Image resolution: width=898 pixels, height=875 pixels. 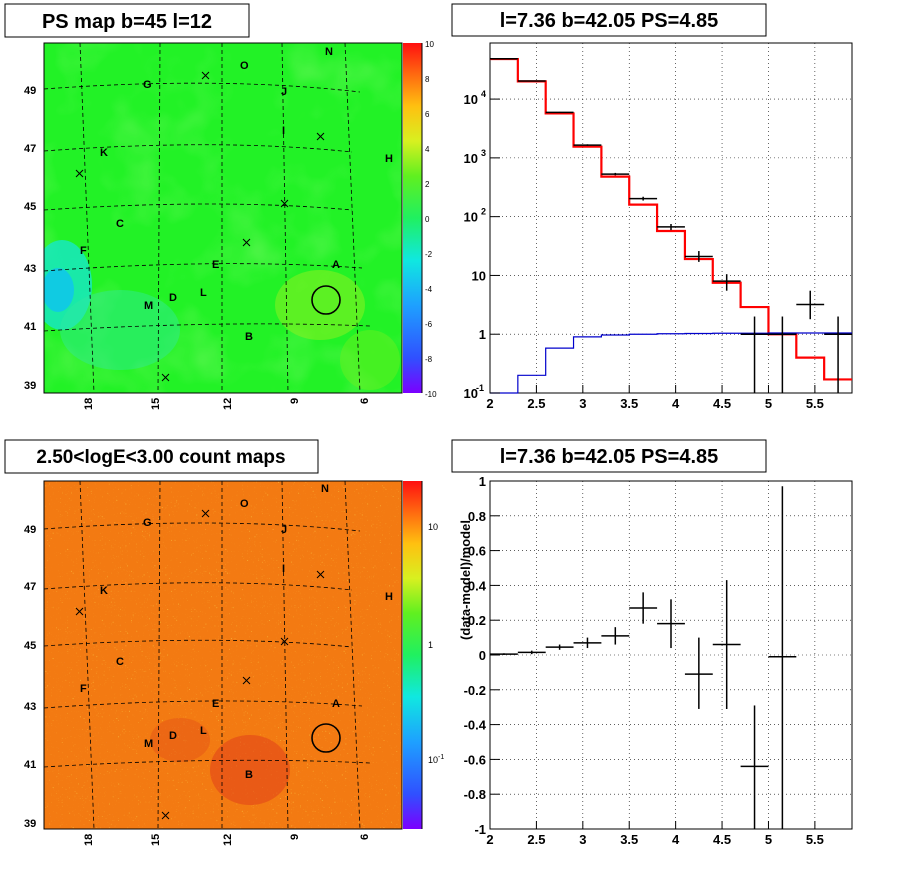 What do you see at coordinates (249, 337) in the screenshot?
I see `marker-b: B` at bounding box center [249, 337].